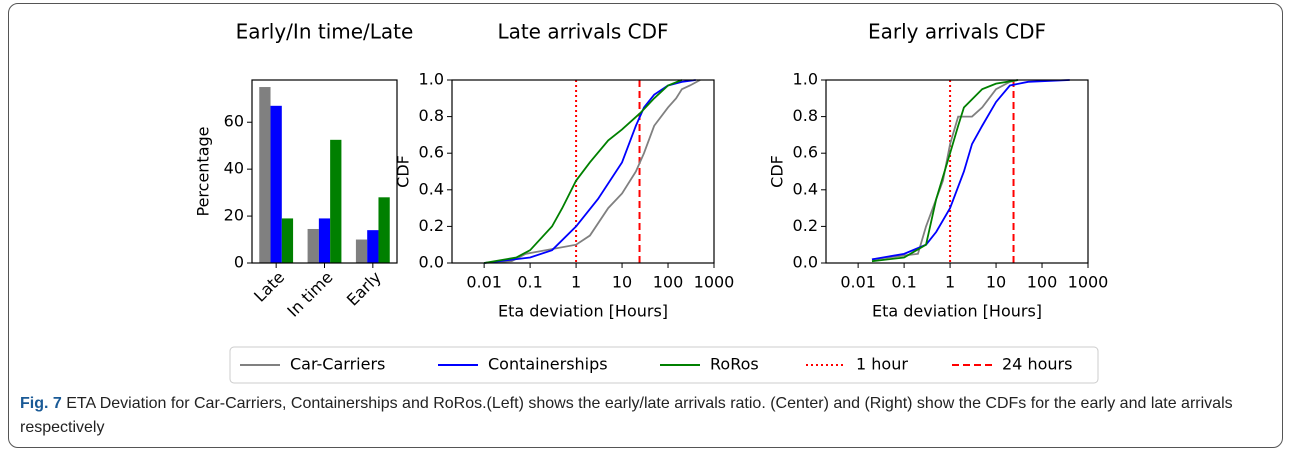 The width and height of the screenshot is (1293, 454). Describe the element at coordinates (325, 32) in the screenshot. I see `chart-title: Early/In time/Late` at that location.